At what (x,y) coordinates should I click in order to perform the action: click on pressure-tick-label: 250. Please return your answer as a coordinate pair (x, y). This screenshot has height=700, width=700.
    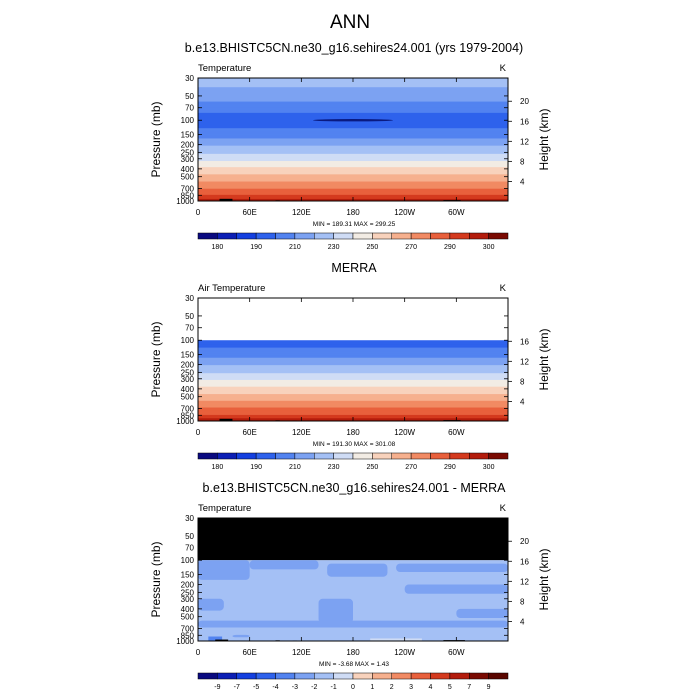
    Looking at the image, I should click on (188, 152).